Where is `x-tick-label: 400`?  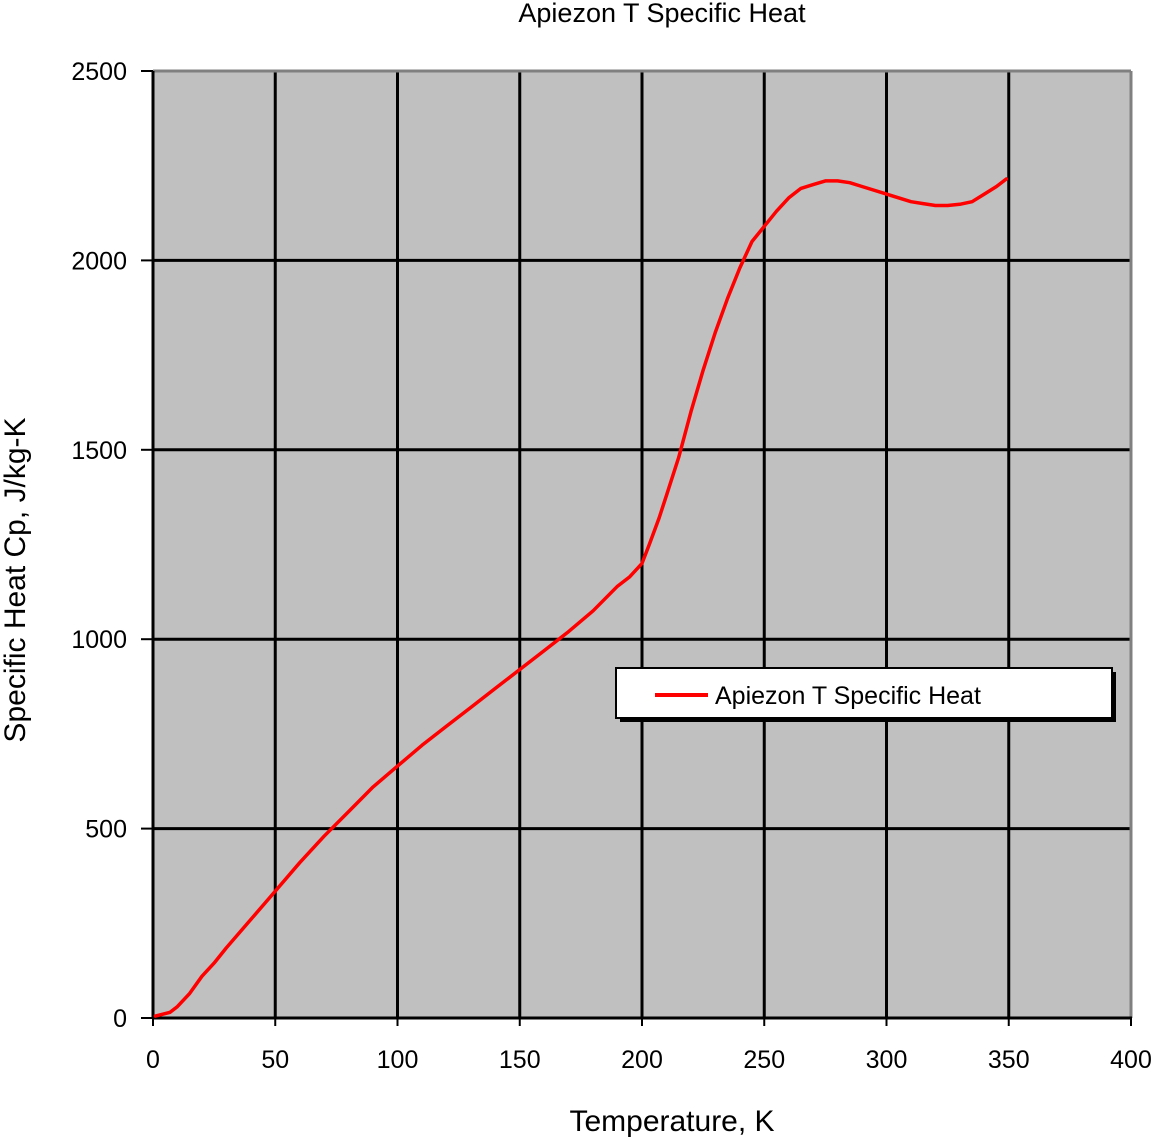
x-tick-label: 400 is located at coordinates (1131, 1060).